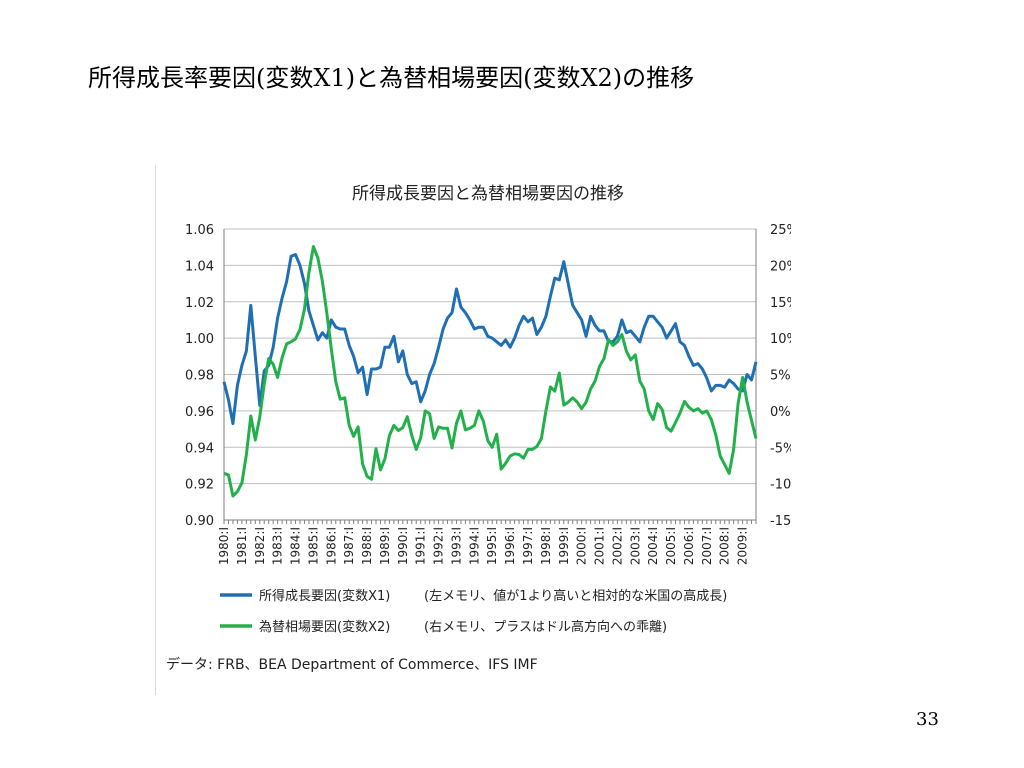 This screenshot has width=1024, height=768. I want to click on left-y-tick-label: 0.96, so click(199, 412).